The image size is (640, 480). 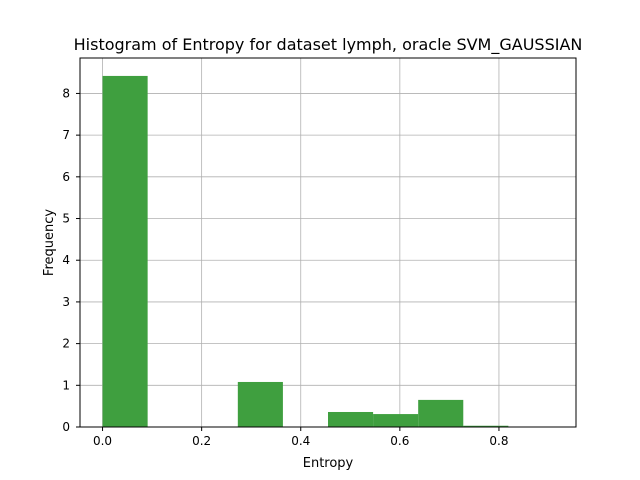 I want to click on x-tick-label: 0.8, so click(x=498, y=441).